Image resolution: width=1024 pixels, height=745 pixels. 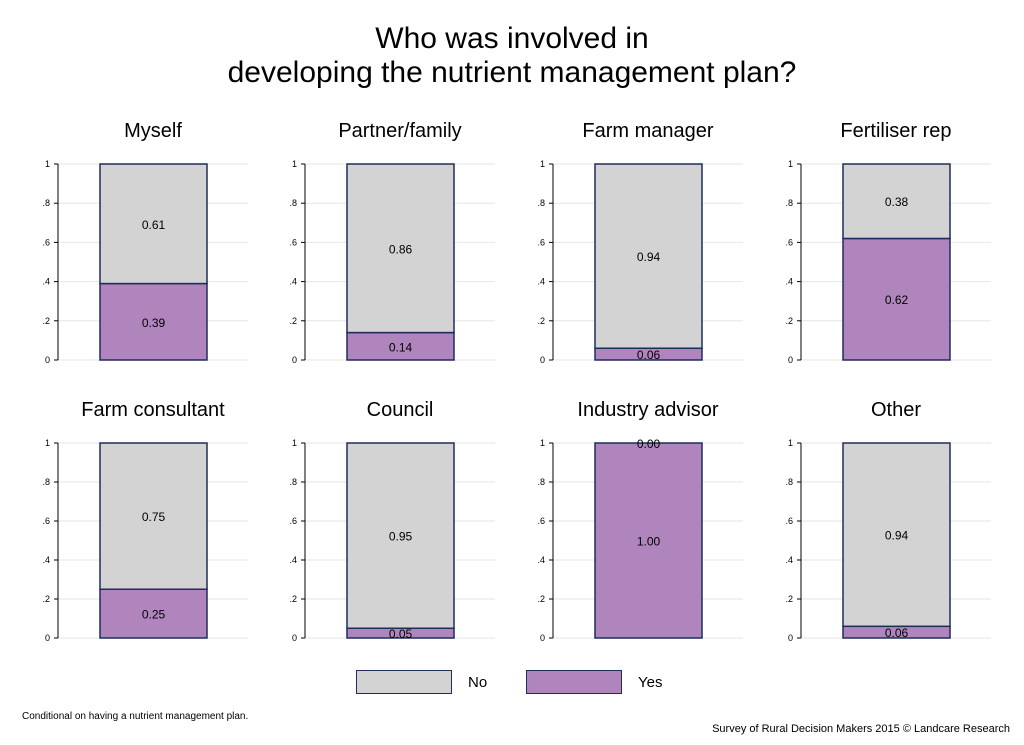 I want to click on panel-6-bar-no, so click(x=400, y=535).